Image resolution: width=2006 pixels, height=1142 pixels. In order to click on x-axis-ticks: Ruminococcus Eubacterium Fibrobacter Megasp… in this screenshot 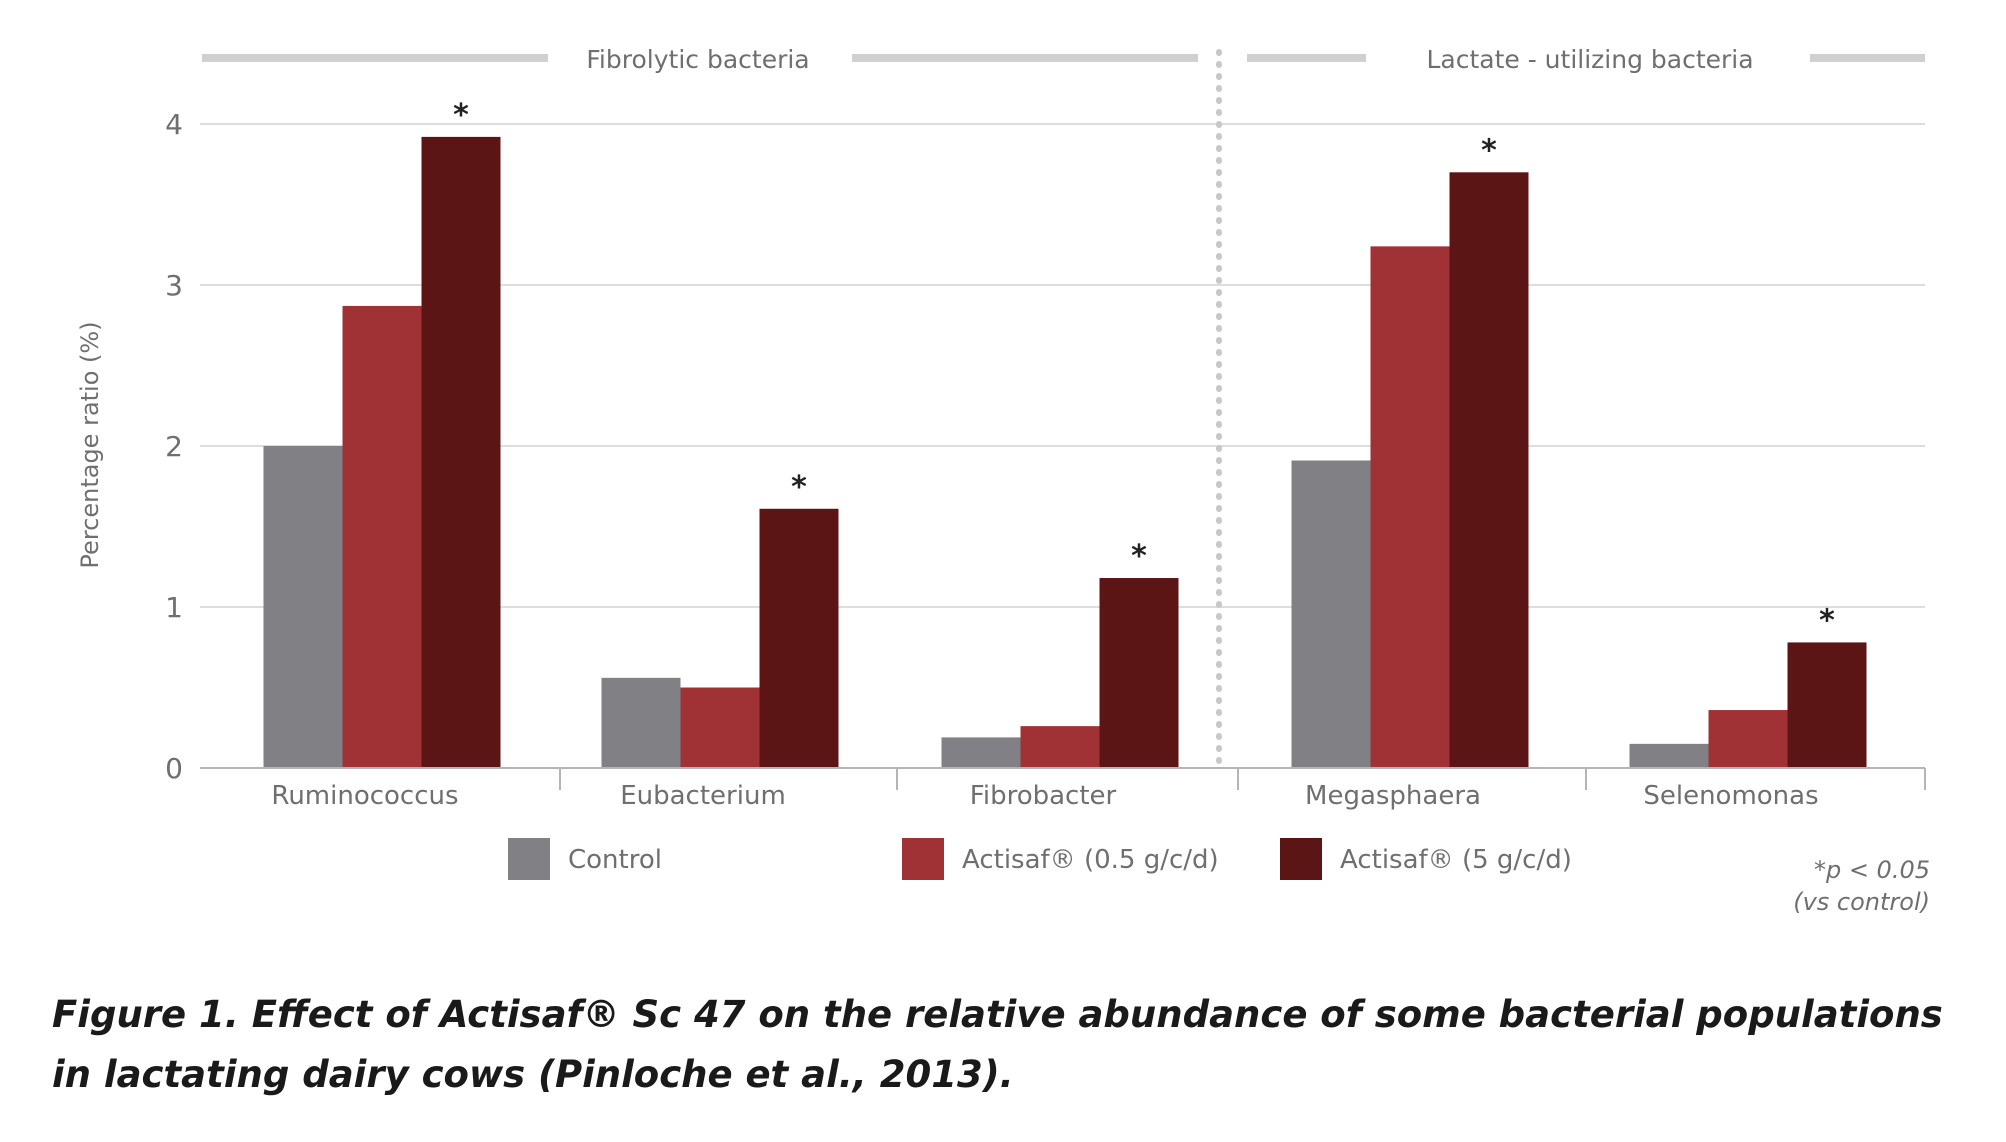, I will do `click(1098, 789)`.